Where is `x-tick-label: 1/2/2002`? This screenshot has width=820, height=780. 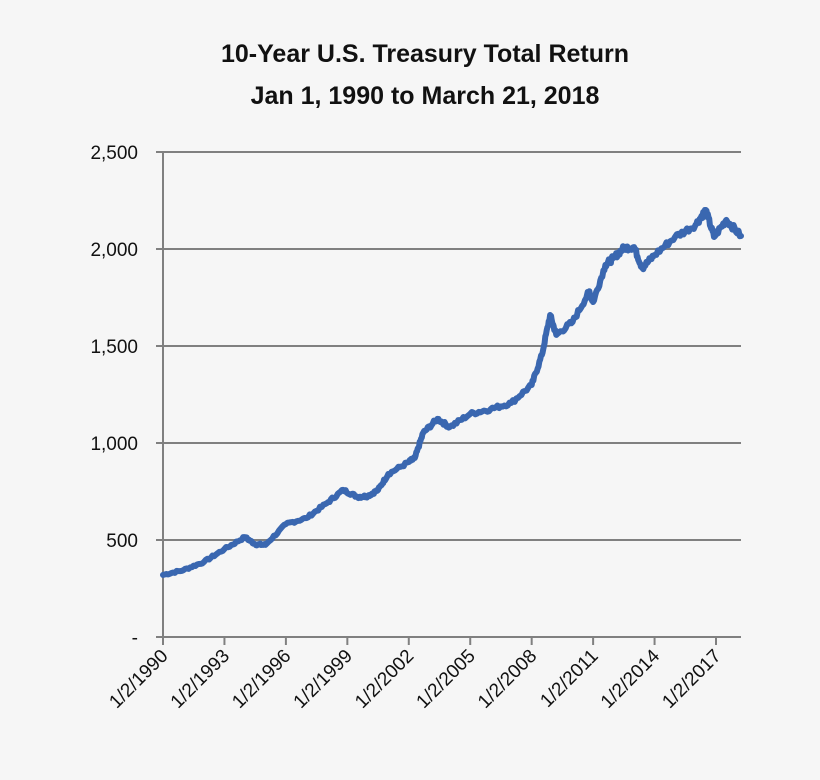
x-tick-label: 1/2/2002 is located at coordinates (384, 679).